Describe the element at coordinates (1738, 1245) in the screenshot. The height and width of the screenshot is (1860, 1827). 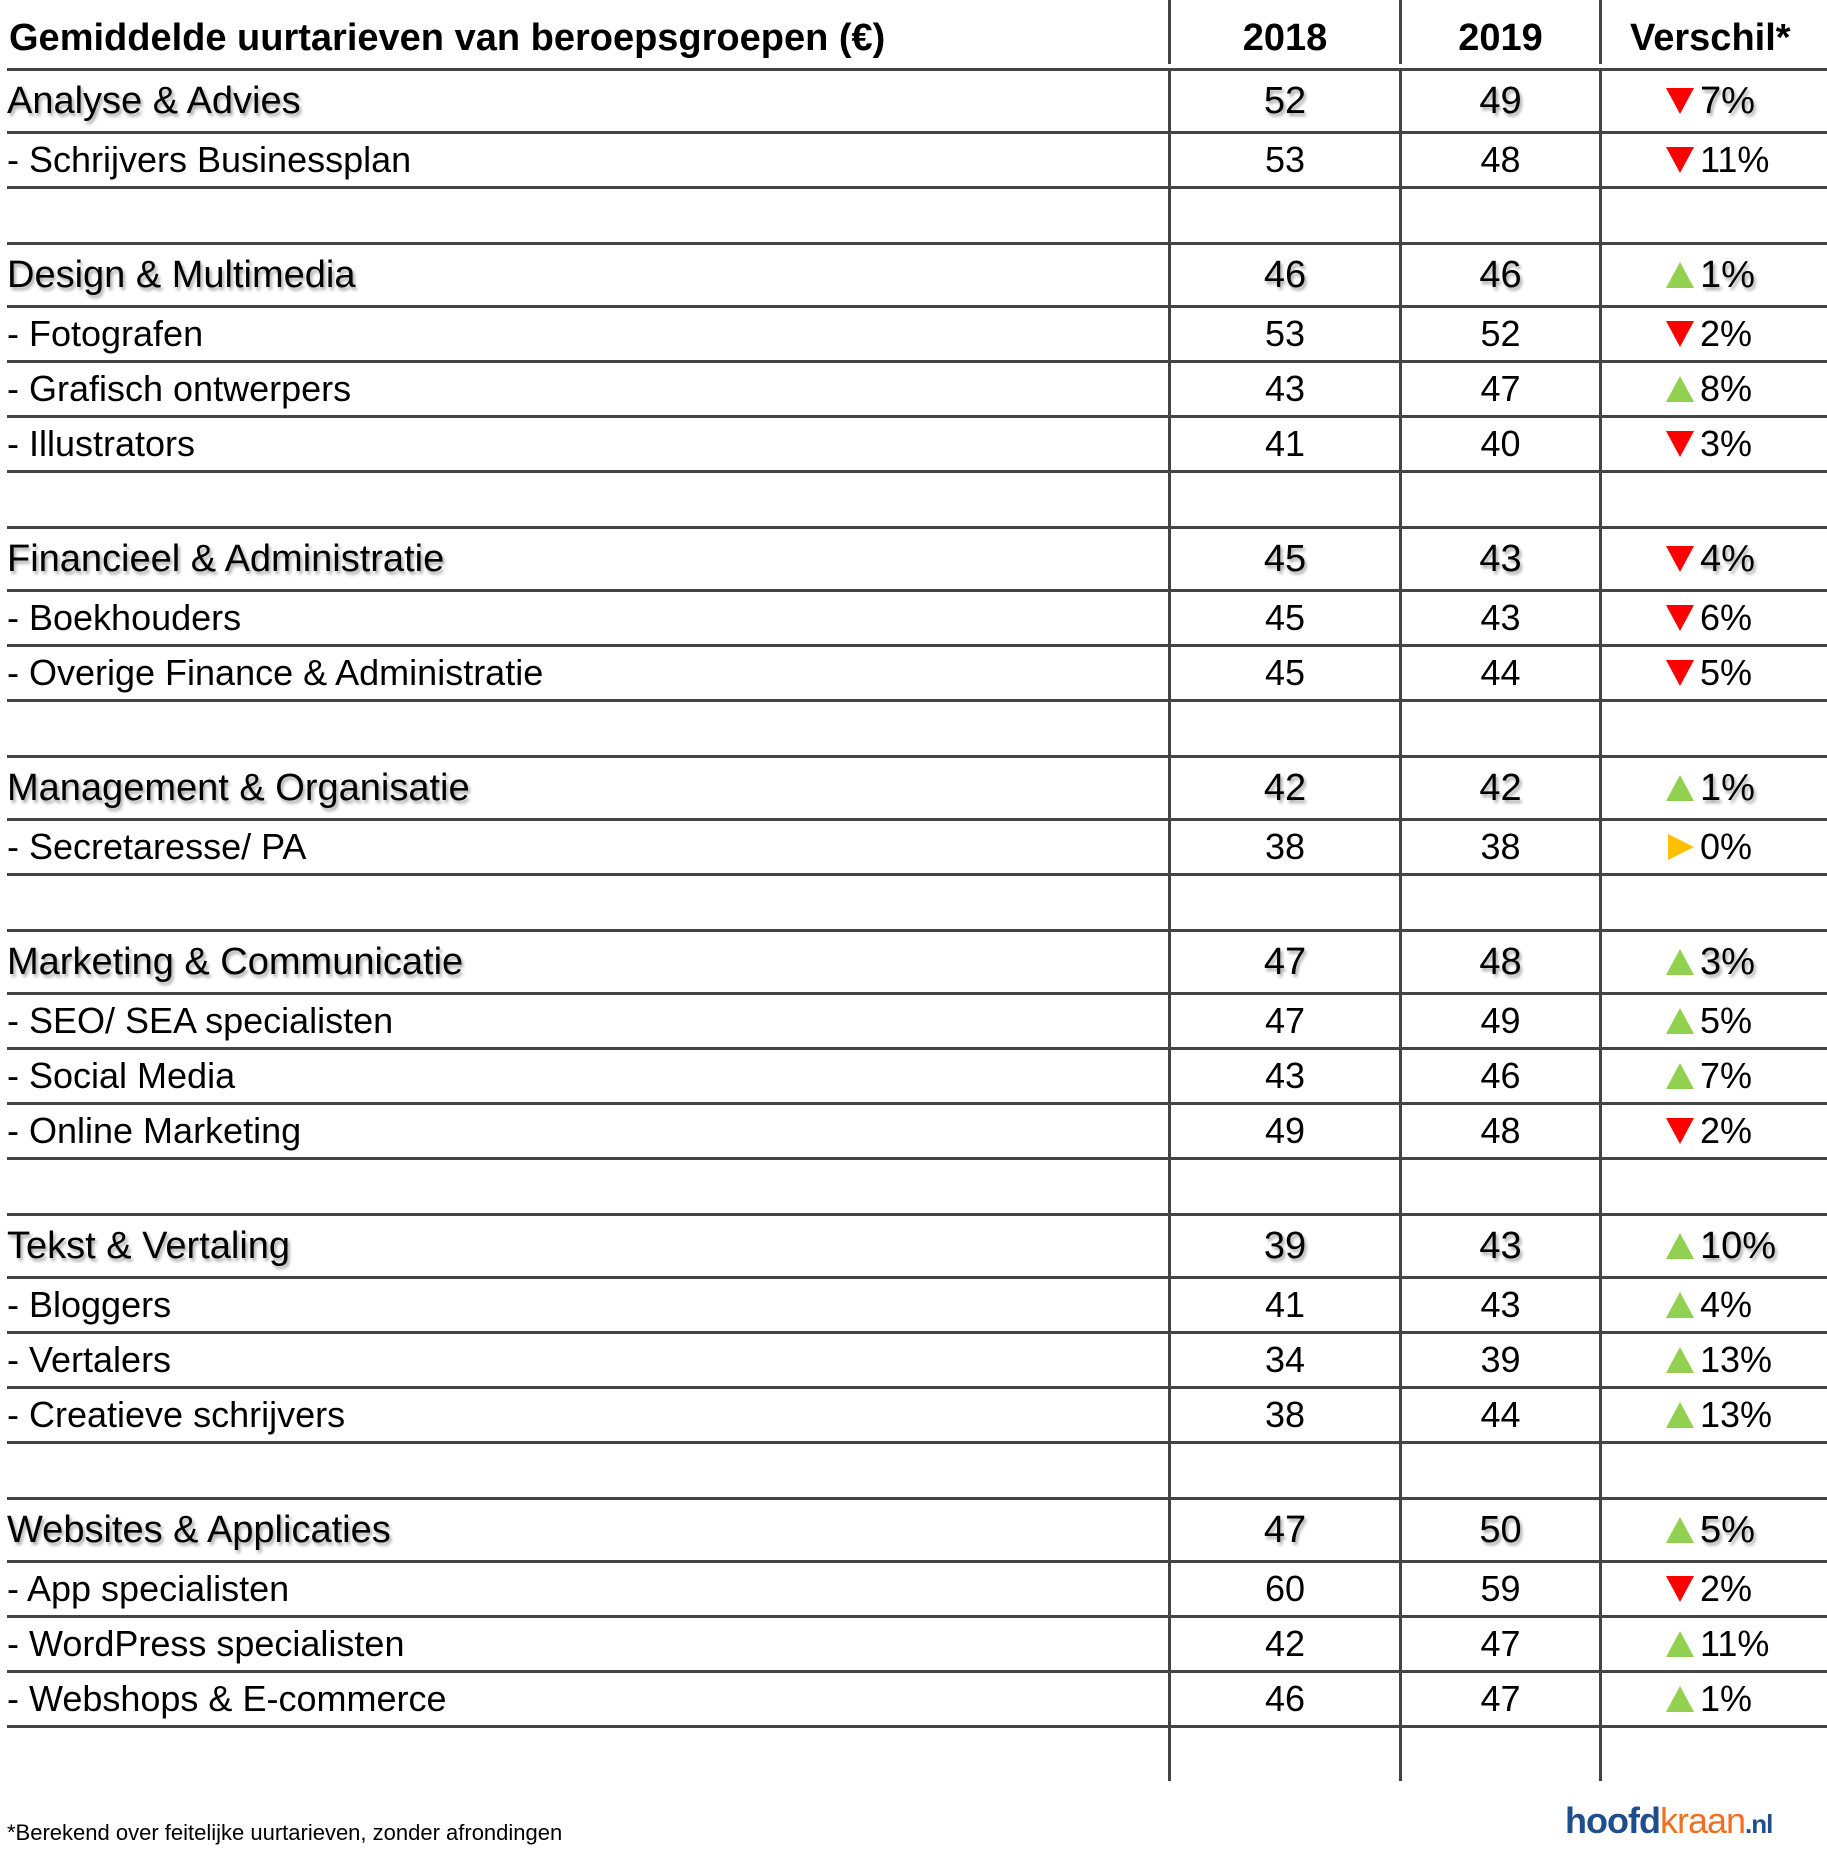
I see `difference-value: 10%` at that location.